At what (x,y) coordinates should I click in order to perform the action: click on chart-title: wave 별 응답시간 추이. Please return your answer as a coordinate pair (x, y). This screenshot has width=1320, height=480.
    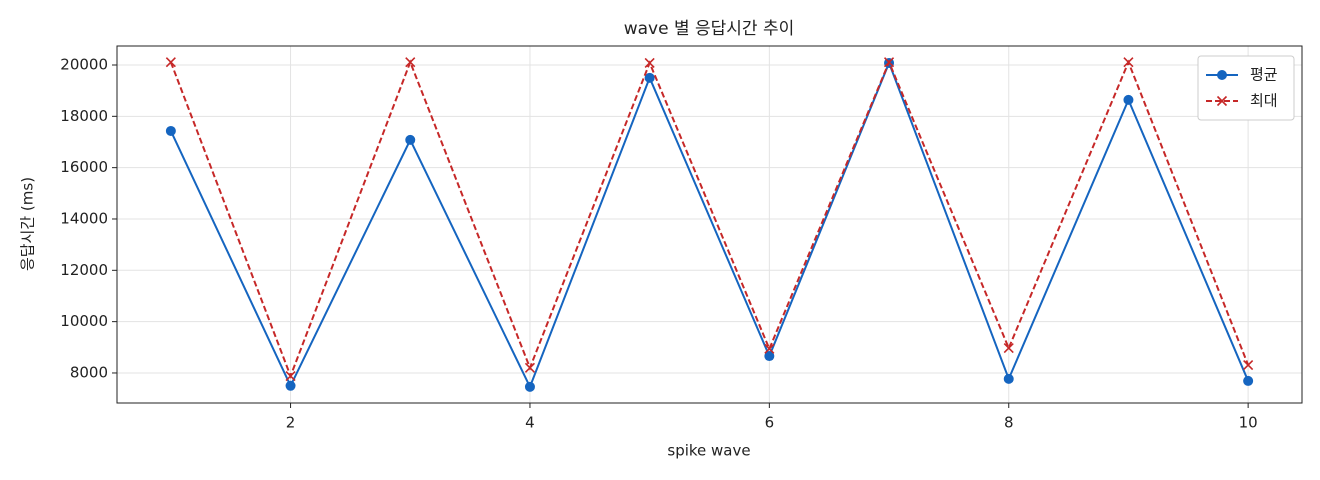
    Looking at the image, I should click on (709, 29).